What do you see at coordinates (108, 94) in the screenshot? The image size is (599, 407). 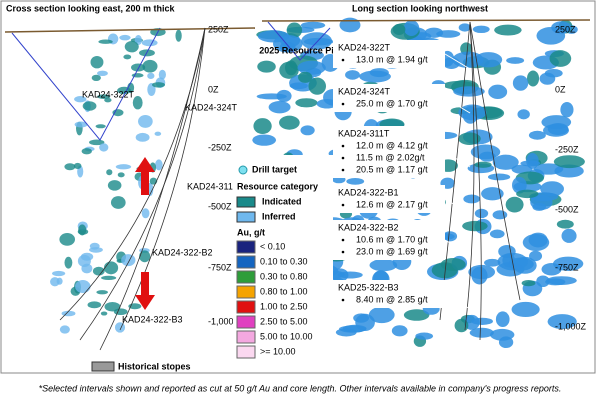 I see `hole-label: KAD24-322T` at bounding box center [108, 94].